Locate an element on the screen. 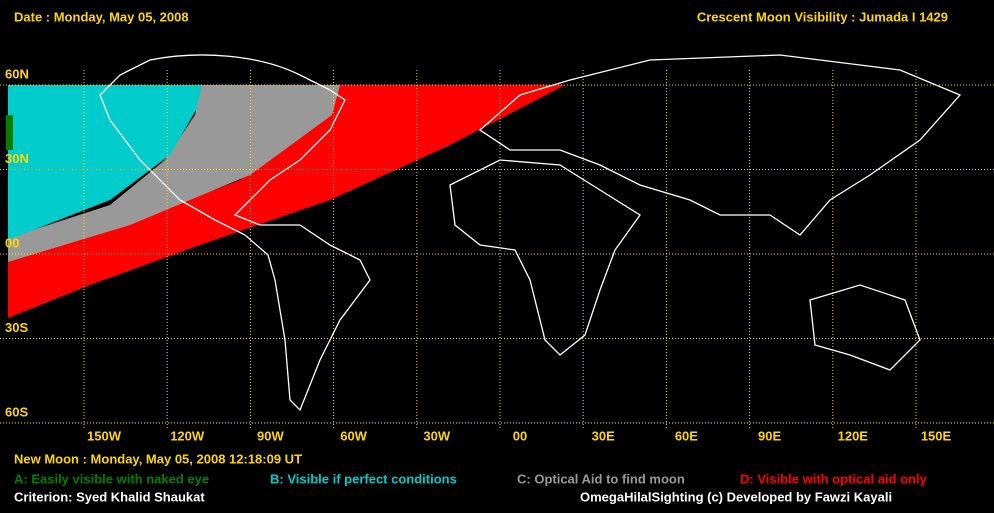  longitude-label: 90W is located at coordinates (270, 435).